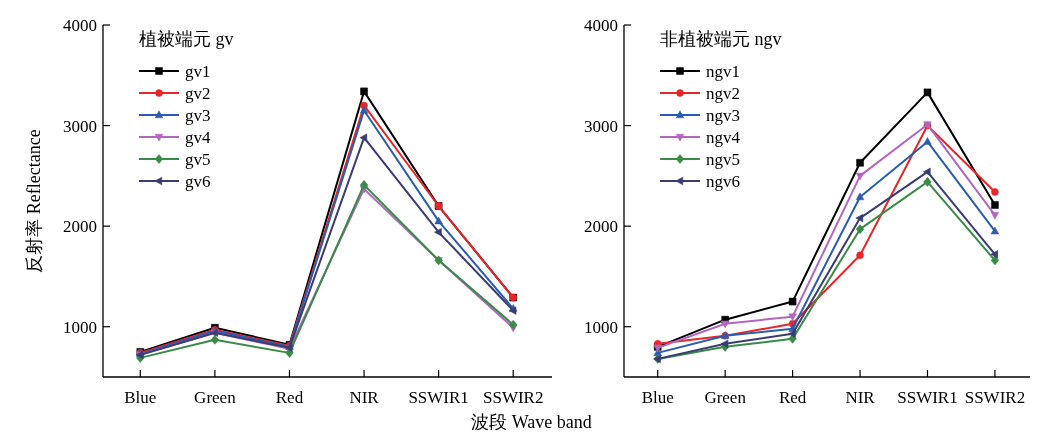 This screenshot has height=434, width=1063. What do you see at coordinates (723, 159) in the screenshot?
I see `legend-label: ngv5` at bounding box center [723, 159].